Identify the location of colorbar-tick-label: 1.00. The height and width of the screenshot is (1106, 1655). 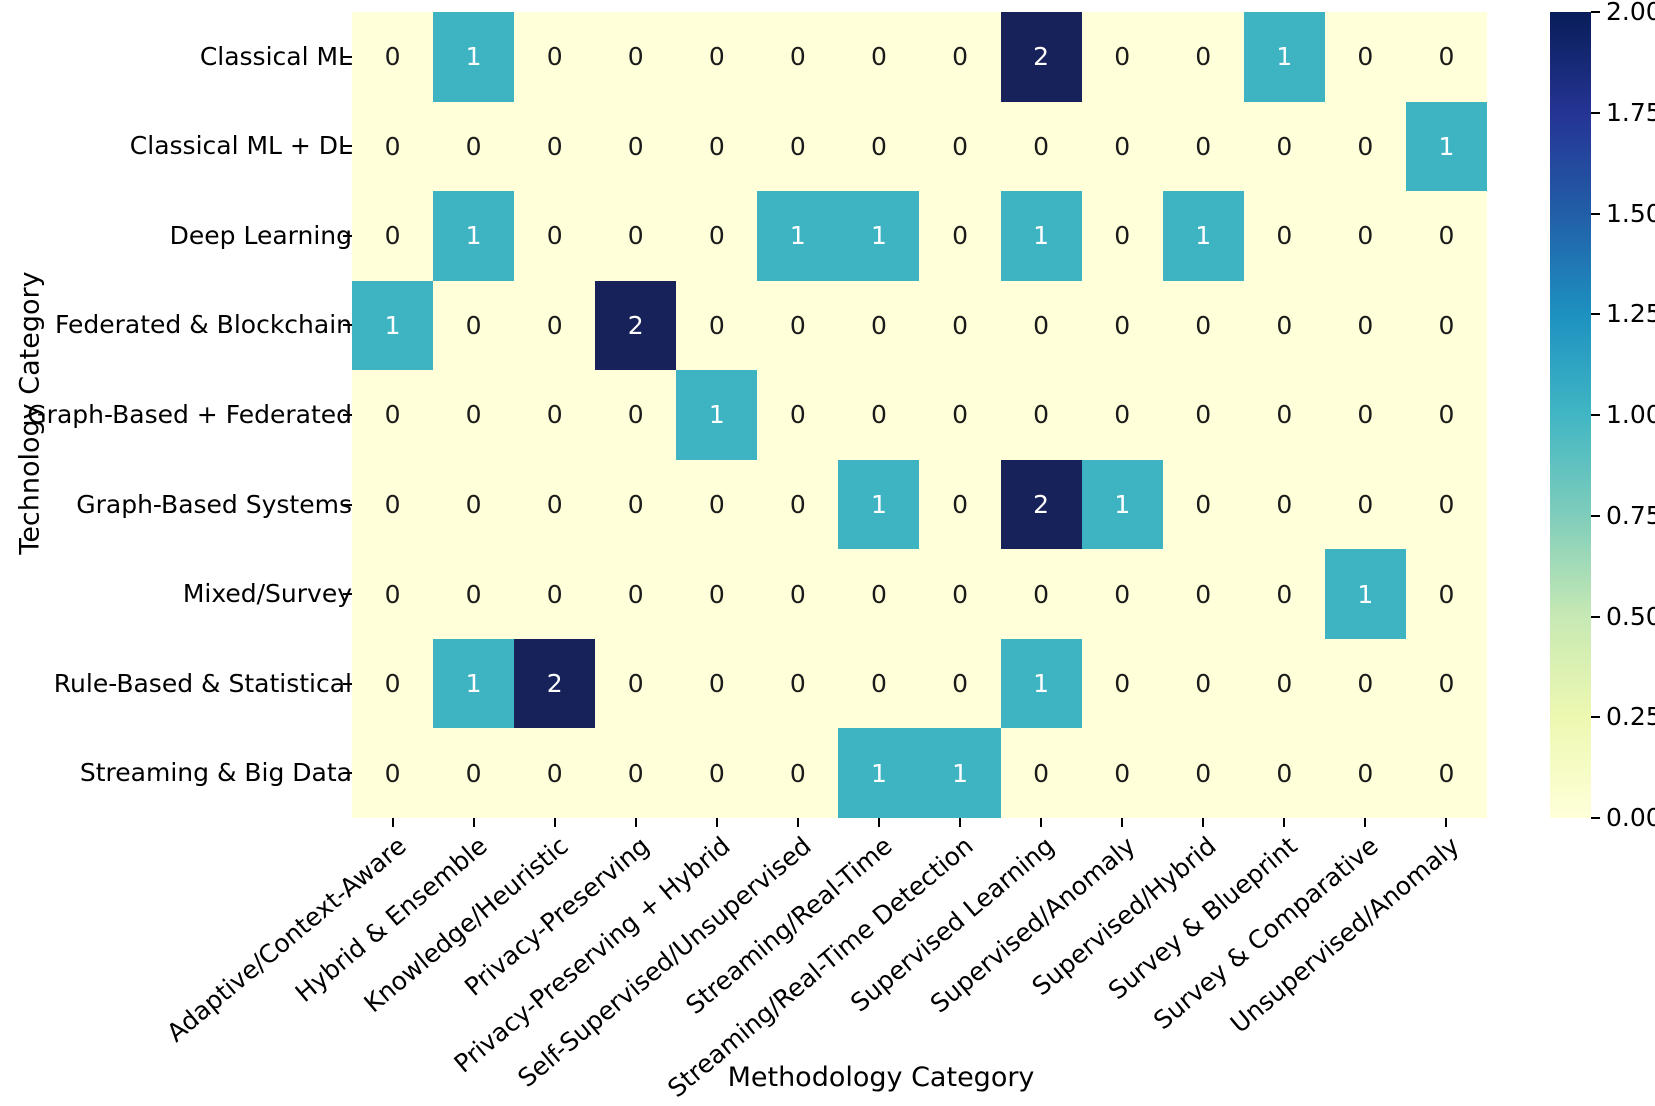
(1630, 414).